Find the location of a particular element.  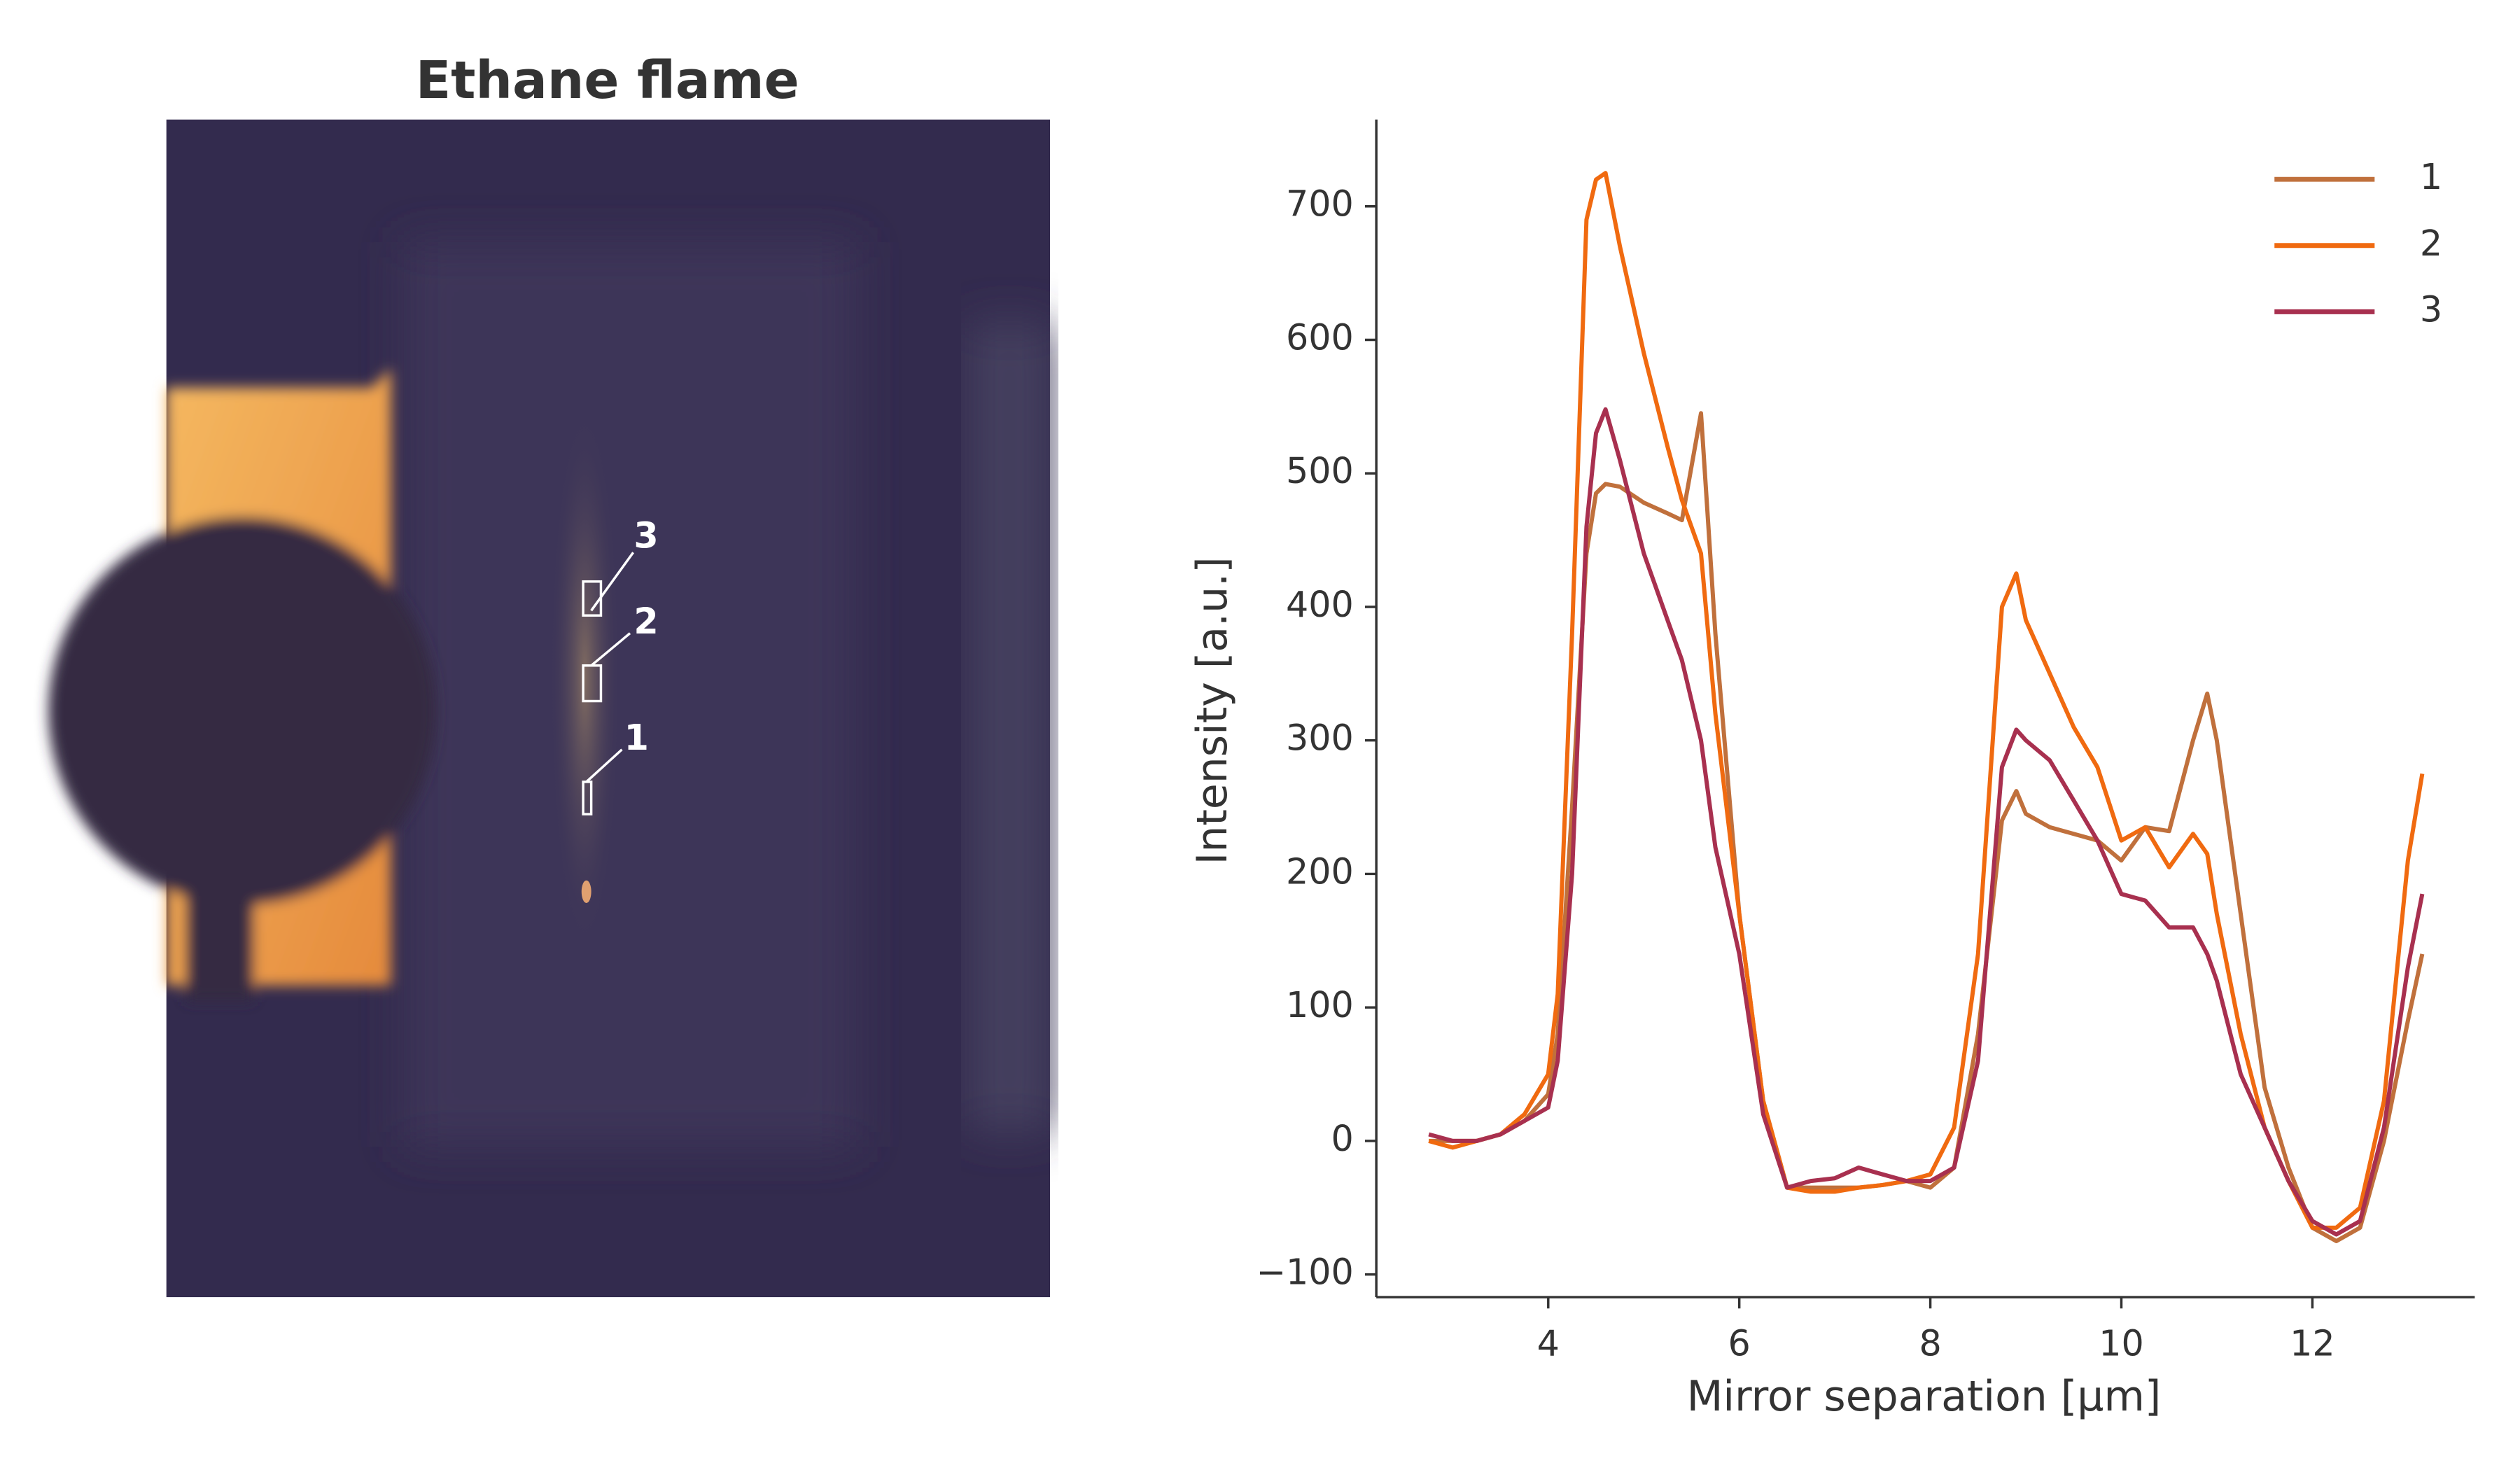

y-tick-label: 600 is located at coordinates (1320, 337).